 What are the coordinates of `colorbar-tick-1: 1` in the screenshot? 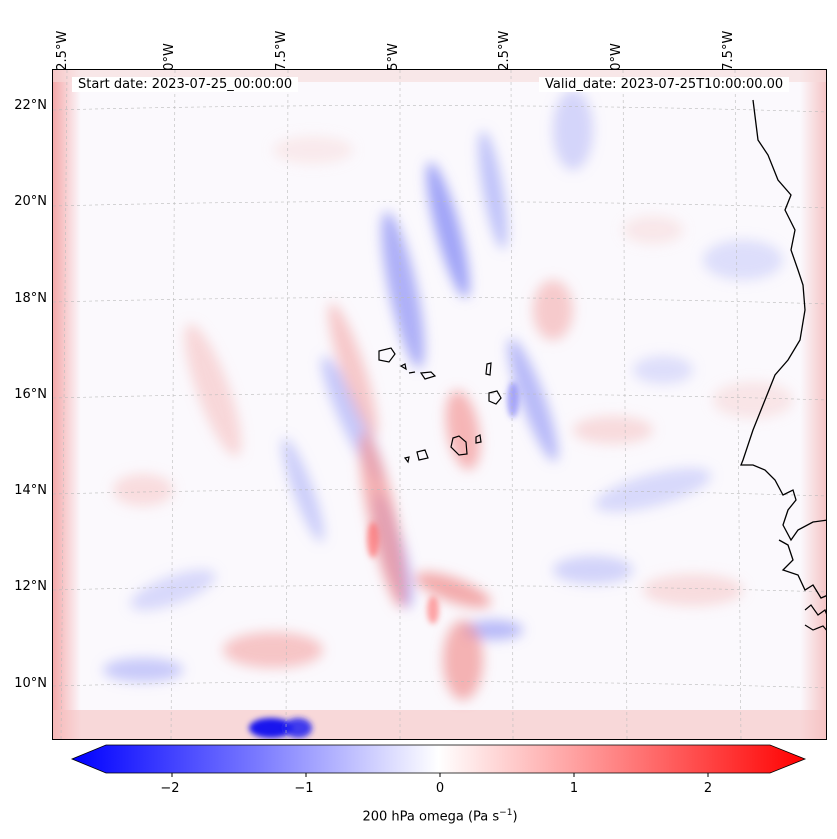 It's located at (574, 788).